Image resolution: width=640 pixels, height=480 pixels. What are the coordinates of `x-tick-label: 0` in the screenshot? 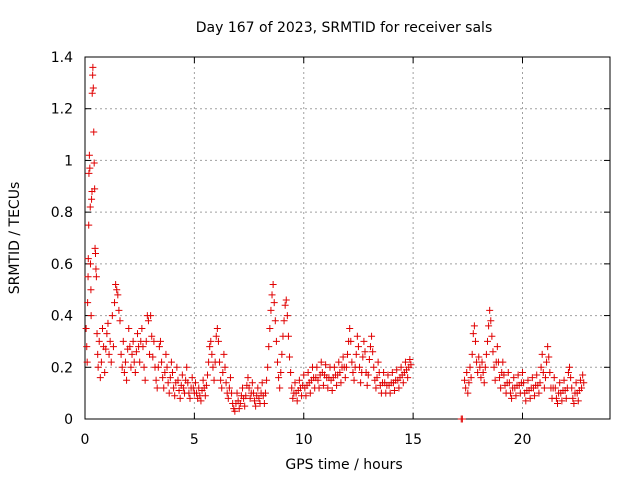 It's located at (85, 440).